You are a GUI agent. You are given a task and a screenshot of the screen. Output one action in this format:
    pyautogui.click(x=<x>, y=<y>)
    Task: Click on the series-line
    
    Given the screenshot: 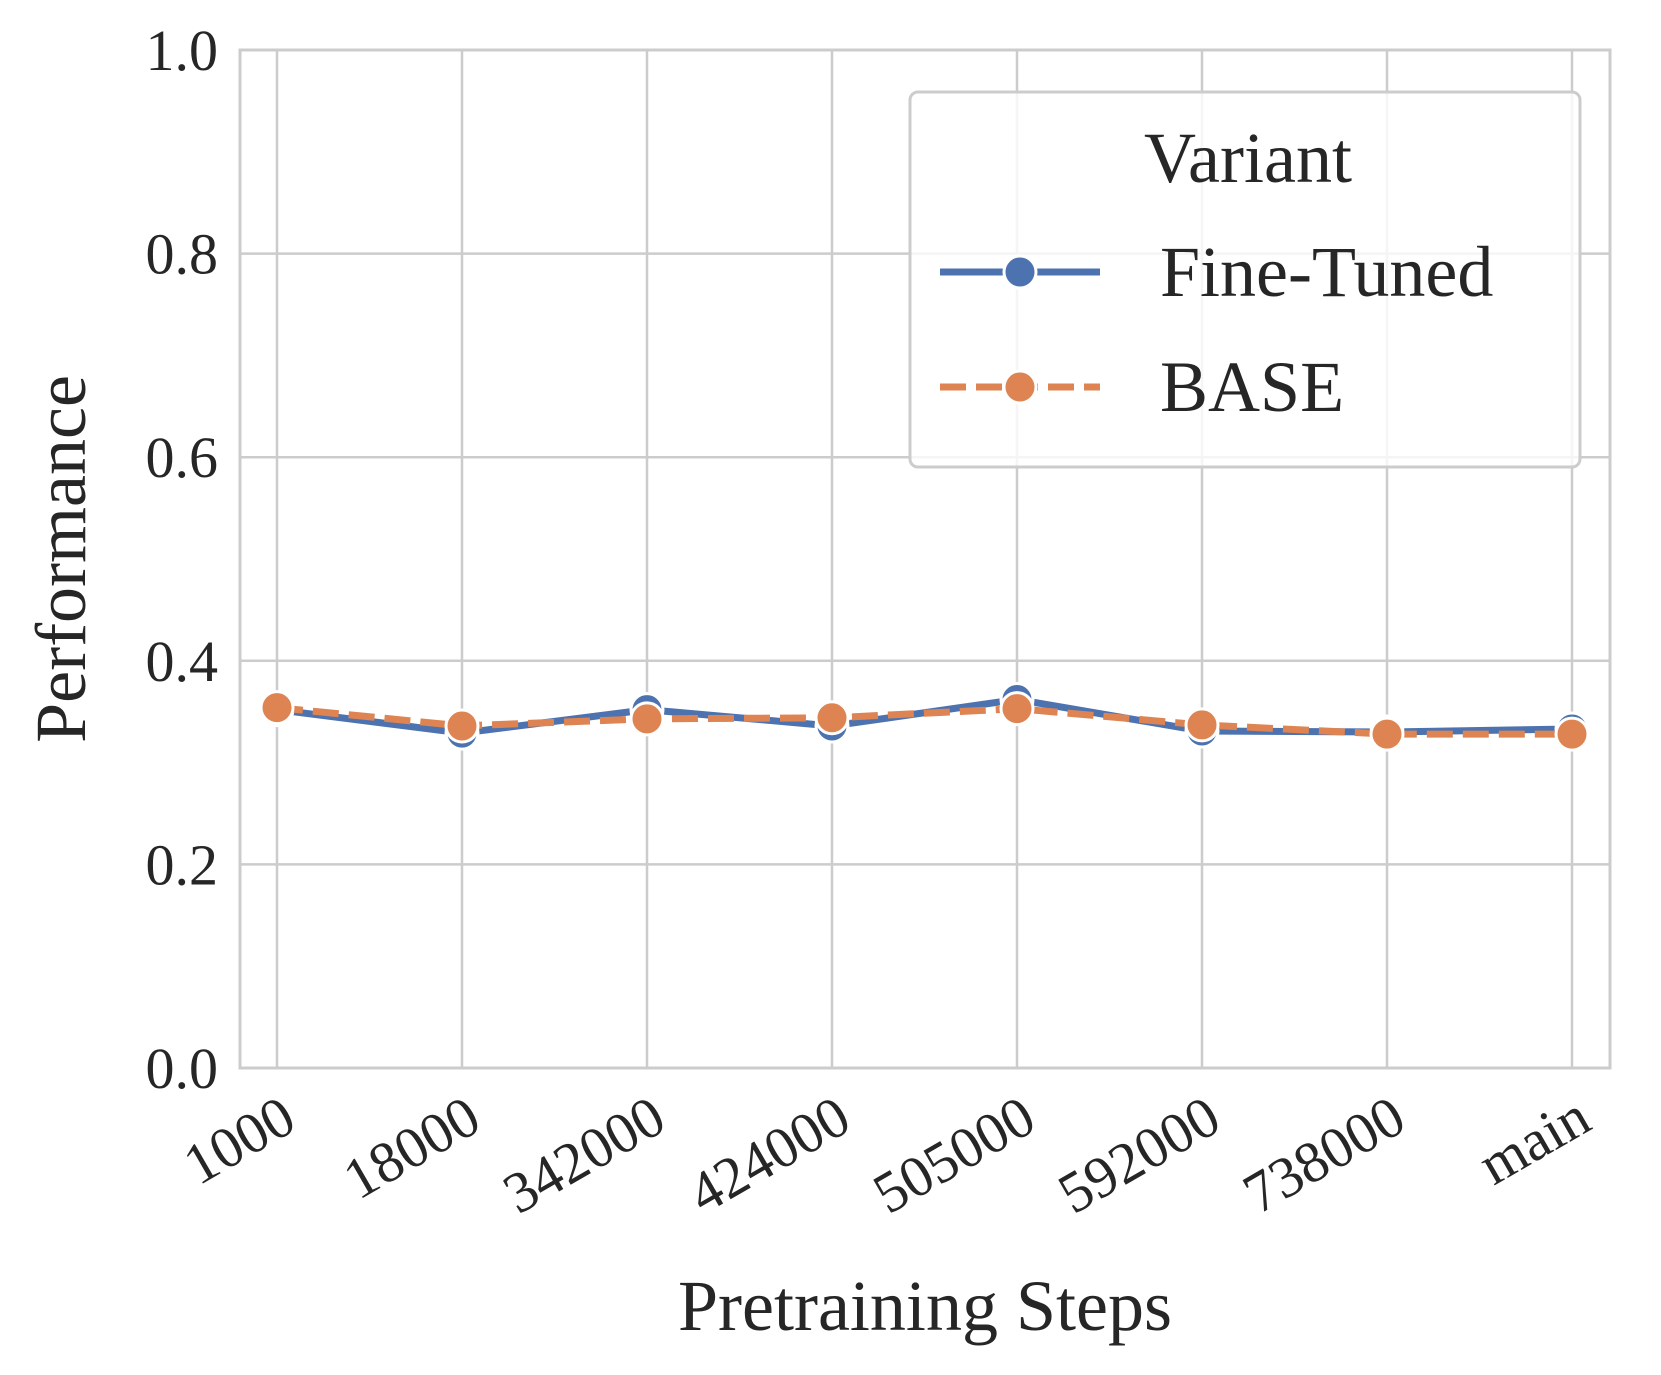 What is the action you would take?
    pyautogui.click(x=924, y=721)
    